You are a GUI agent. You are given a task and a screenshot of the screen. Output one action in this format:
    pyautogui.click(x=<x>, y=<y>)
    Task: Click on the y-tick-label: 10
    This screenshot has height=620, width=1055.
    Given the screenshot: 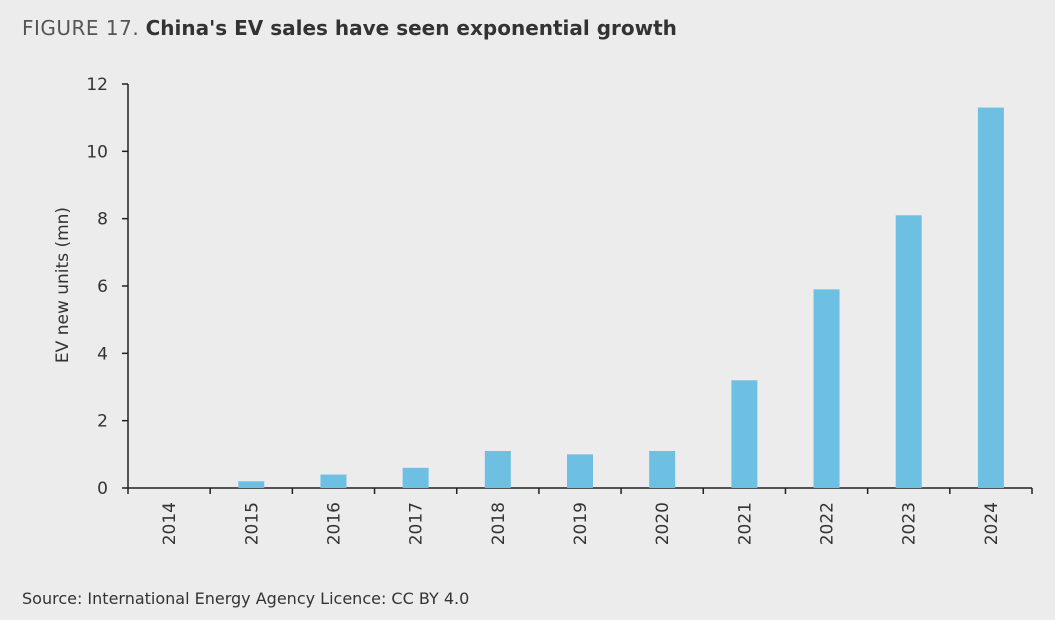 What is the action you would take?
    pyautogui.click(x=97, y=152)
    